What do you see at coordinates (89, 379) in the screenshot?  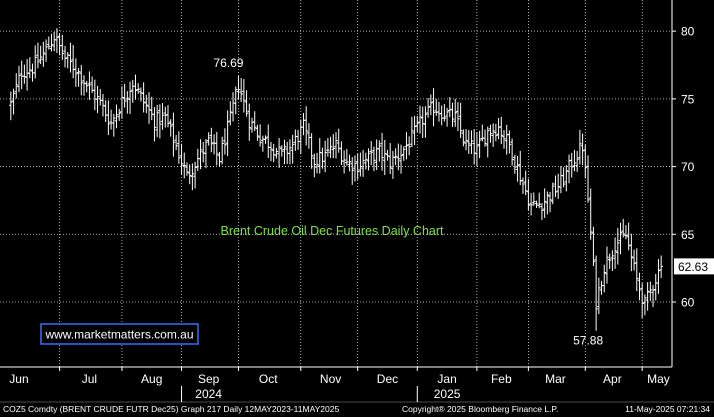 I see `x-tick-label-jul: Jul` at bounding box center [89, 379].